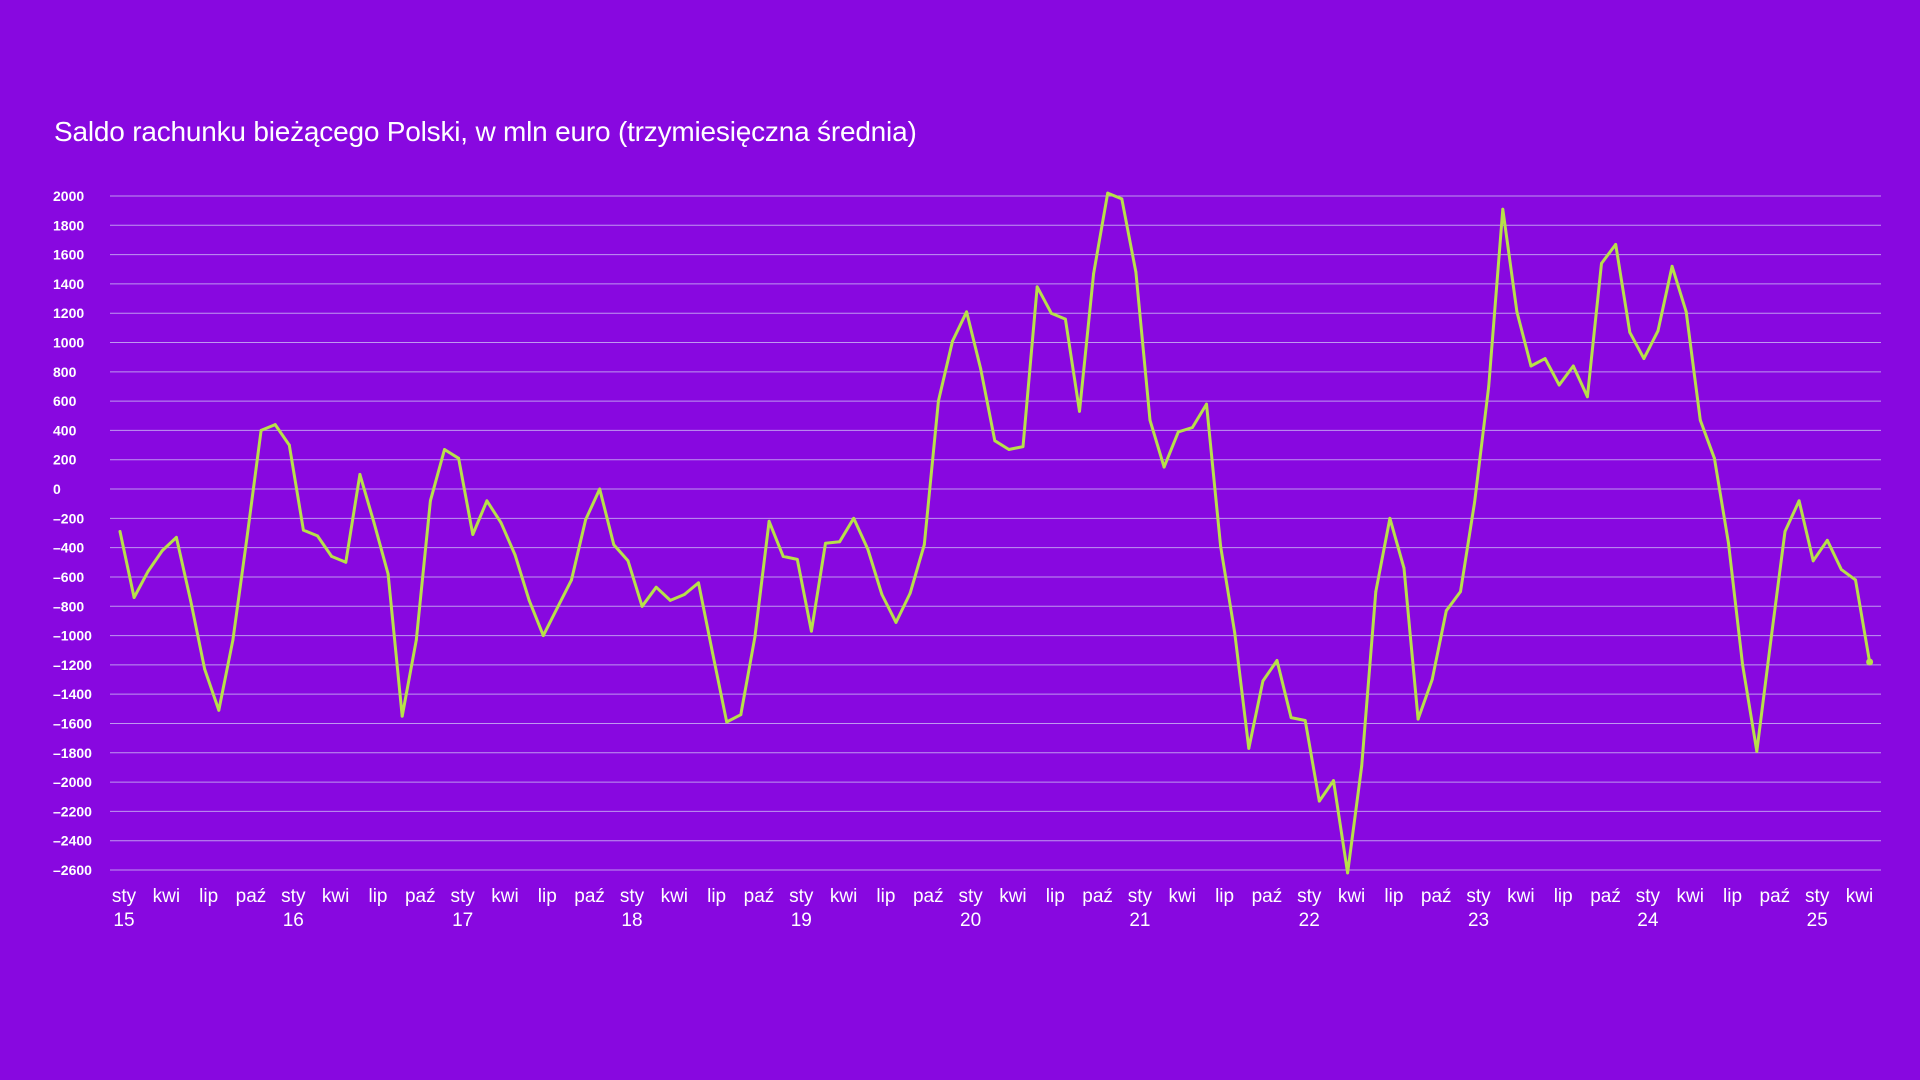 The height and width of the screenshot is (1080, 1920). What do you see at coordinates (72, 636) in the screenshot?
I see `y-tick-label: –1000` at bounding box center [72, 636].